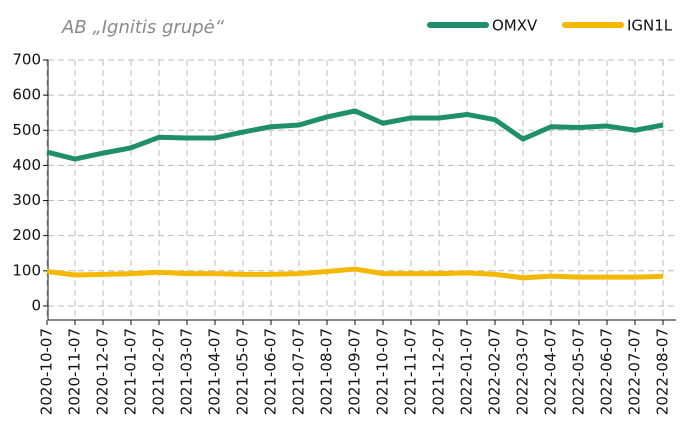  I want to click on y-tick-label: 700, so click(26, 60).